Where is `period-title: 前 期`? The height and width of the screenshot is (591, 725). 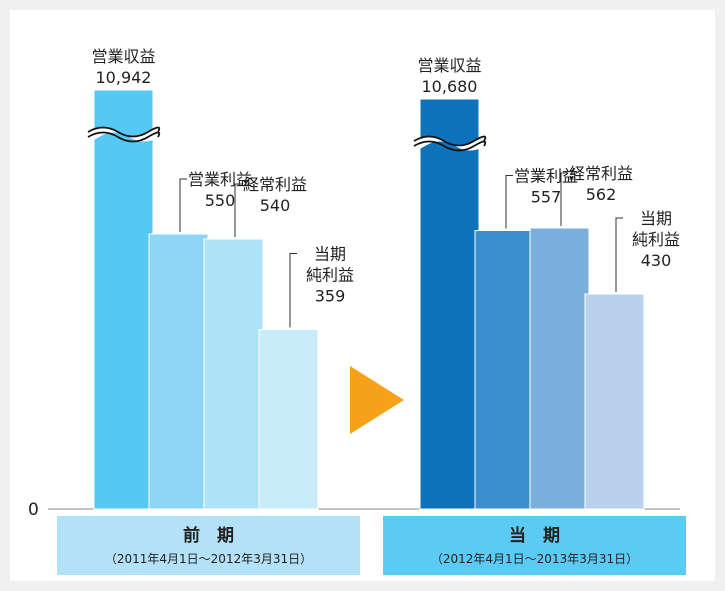 period-title: 前 期 is located at coordinates (208, 535).